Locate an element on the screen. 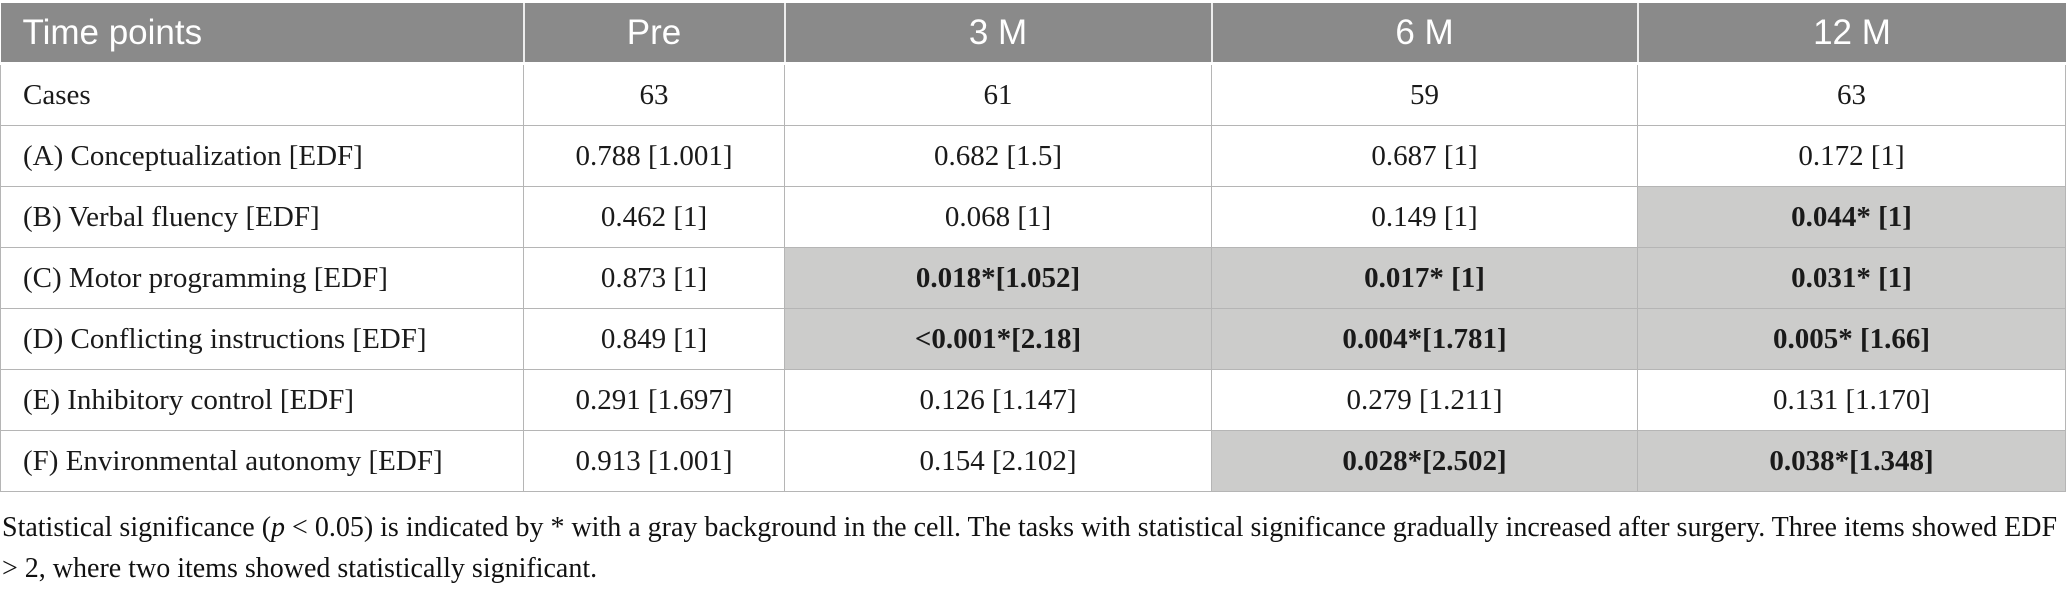 The height and width of the screenshot is (595, 2067). footnote-text-prefix: Statistical significance ( is located at coordinates (137, 527).